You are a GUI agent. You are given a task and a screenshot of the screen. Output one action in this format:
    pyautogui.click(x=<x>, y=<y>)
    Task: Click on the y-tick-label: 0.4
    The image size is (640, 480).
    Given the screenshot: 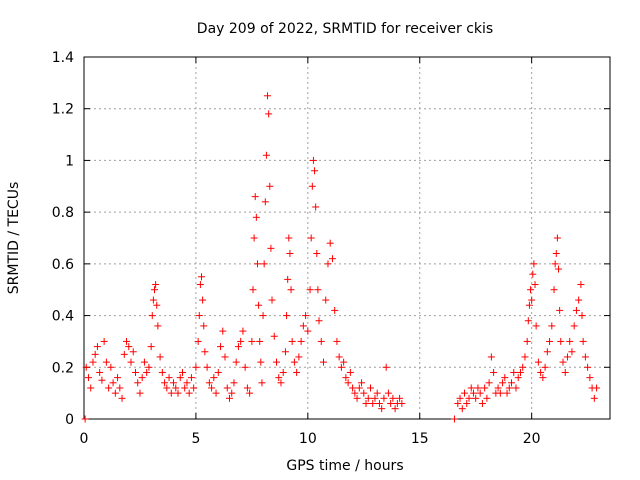 What is the action you would take?
    pyautogui.click(x=63, y=317)
    